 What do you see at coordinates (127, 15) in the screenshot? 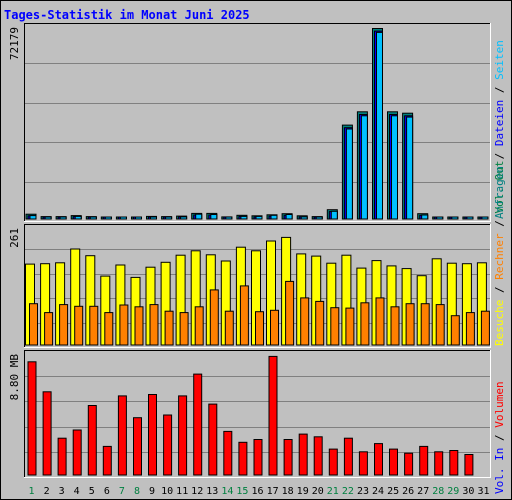
I see `chart-title: Tages-Statistik im Monat Juni 2025` at bounding box center [127, 15].